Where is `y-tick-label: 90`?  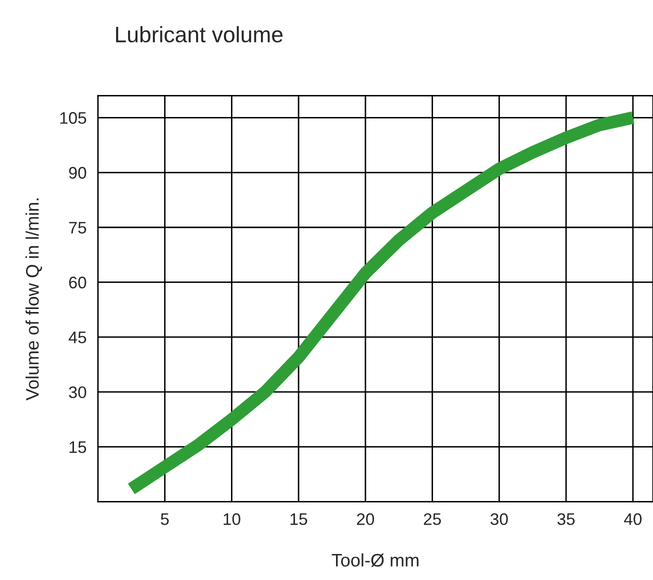
y-tick-label: 90 is located at coordinates (77, 172).